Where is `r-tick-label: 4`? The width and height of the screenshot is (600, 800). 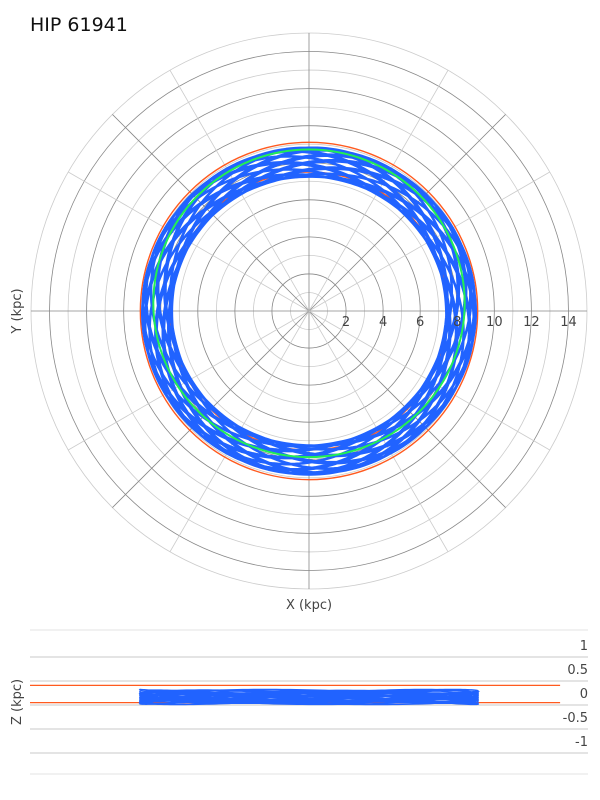
r-tick-label: 4 is located at coordinates (383, 322).